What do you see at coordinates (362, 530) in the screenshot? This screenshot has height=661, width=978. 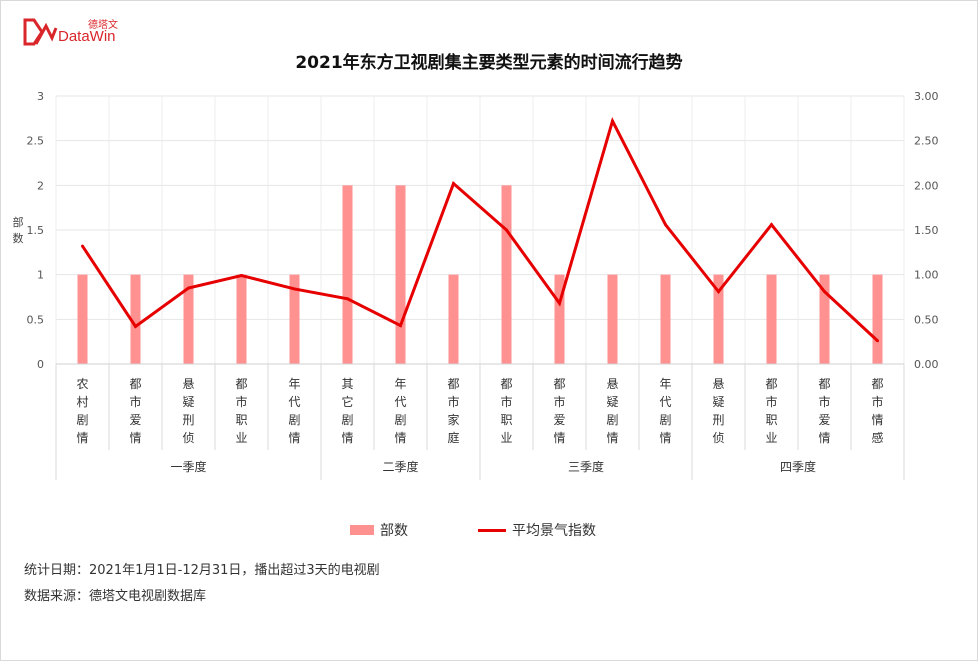 I see `legend-bar-swatch` at bounding box center [362, 530].